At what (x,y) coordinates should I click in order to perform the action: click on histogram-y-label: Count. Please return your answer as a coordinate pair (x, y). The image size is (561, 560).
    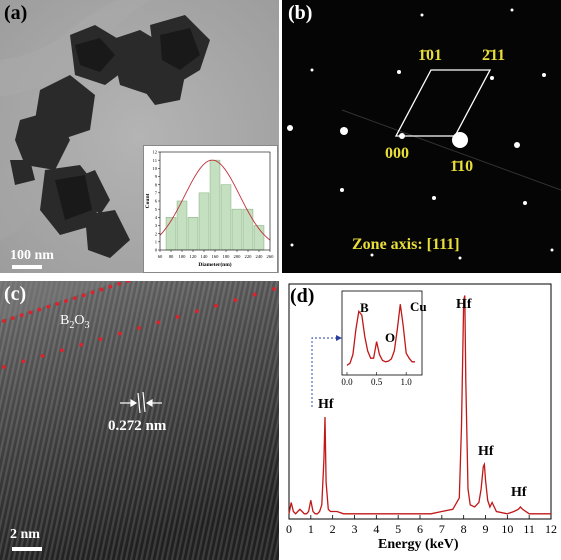
    Looking at the image, I should click on (148, 200).